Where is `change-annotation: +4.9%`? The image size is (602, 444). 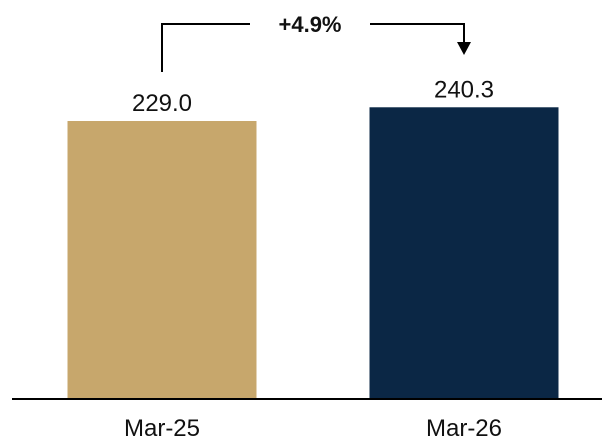
change-annotation: +4.9% is located at coordinates (316, 42).